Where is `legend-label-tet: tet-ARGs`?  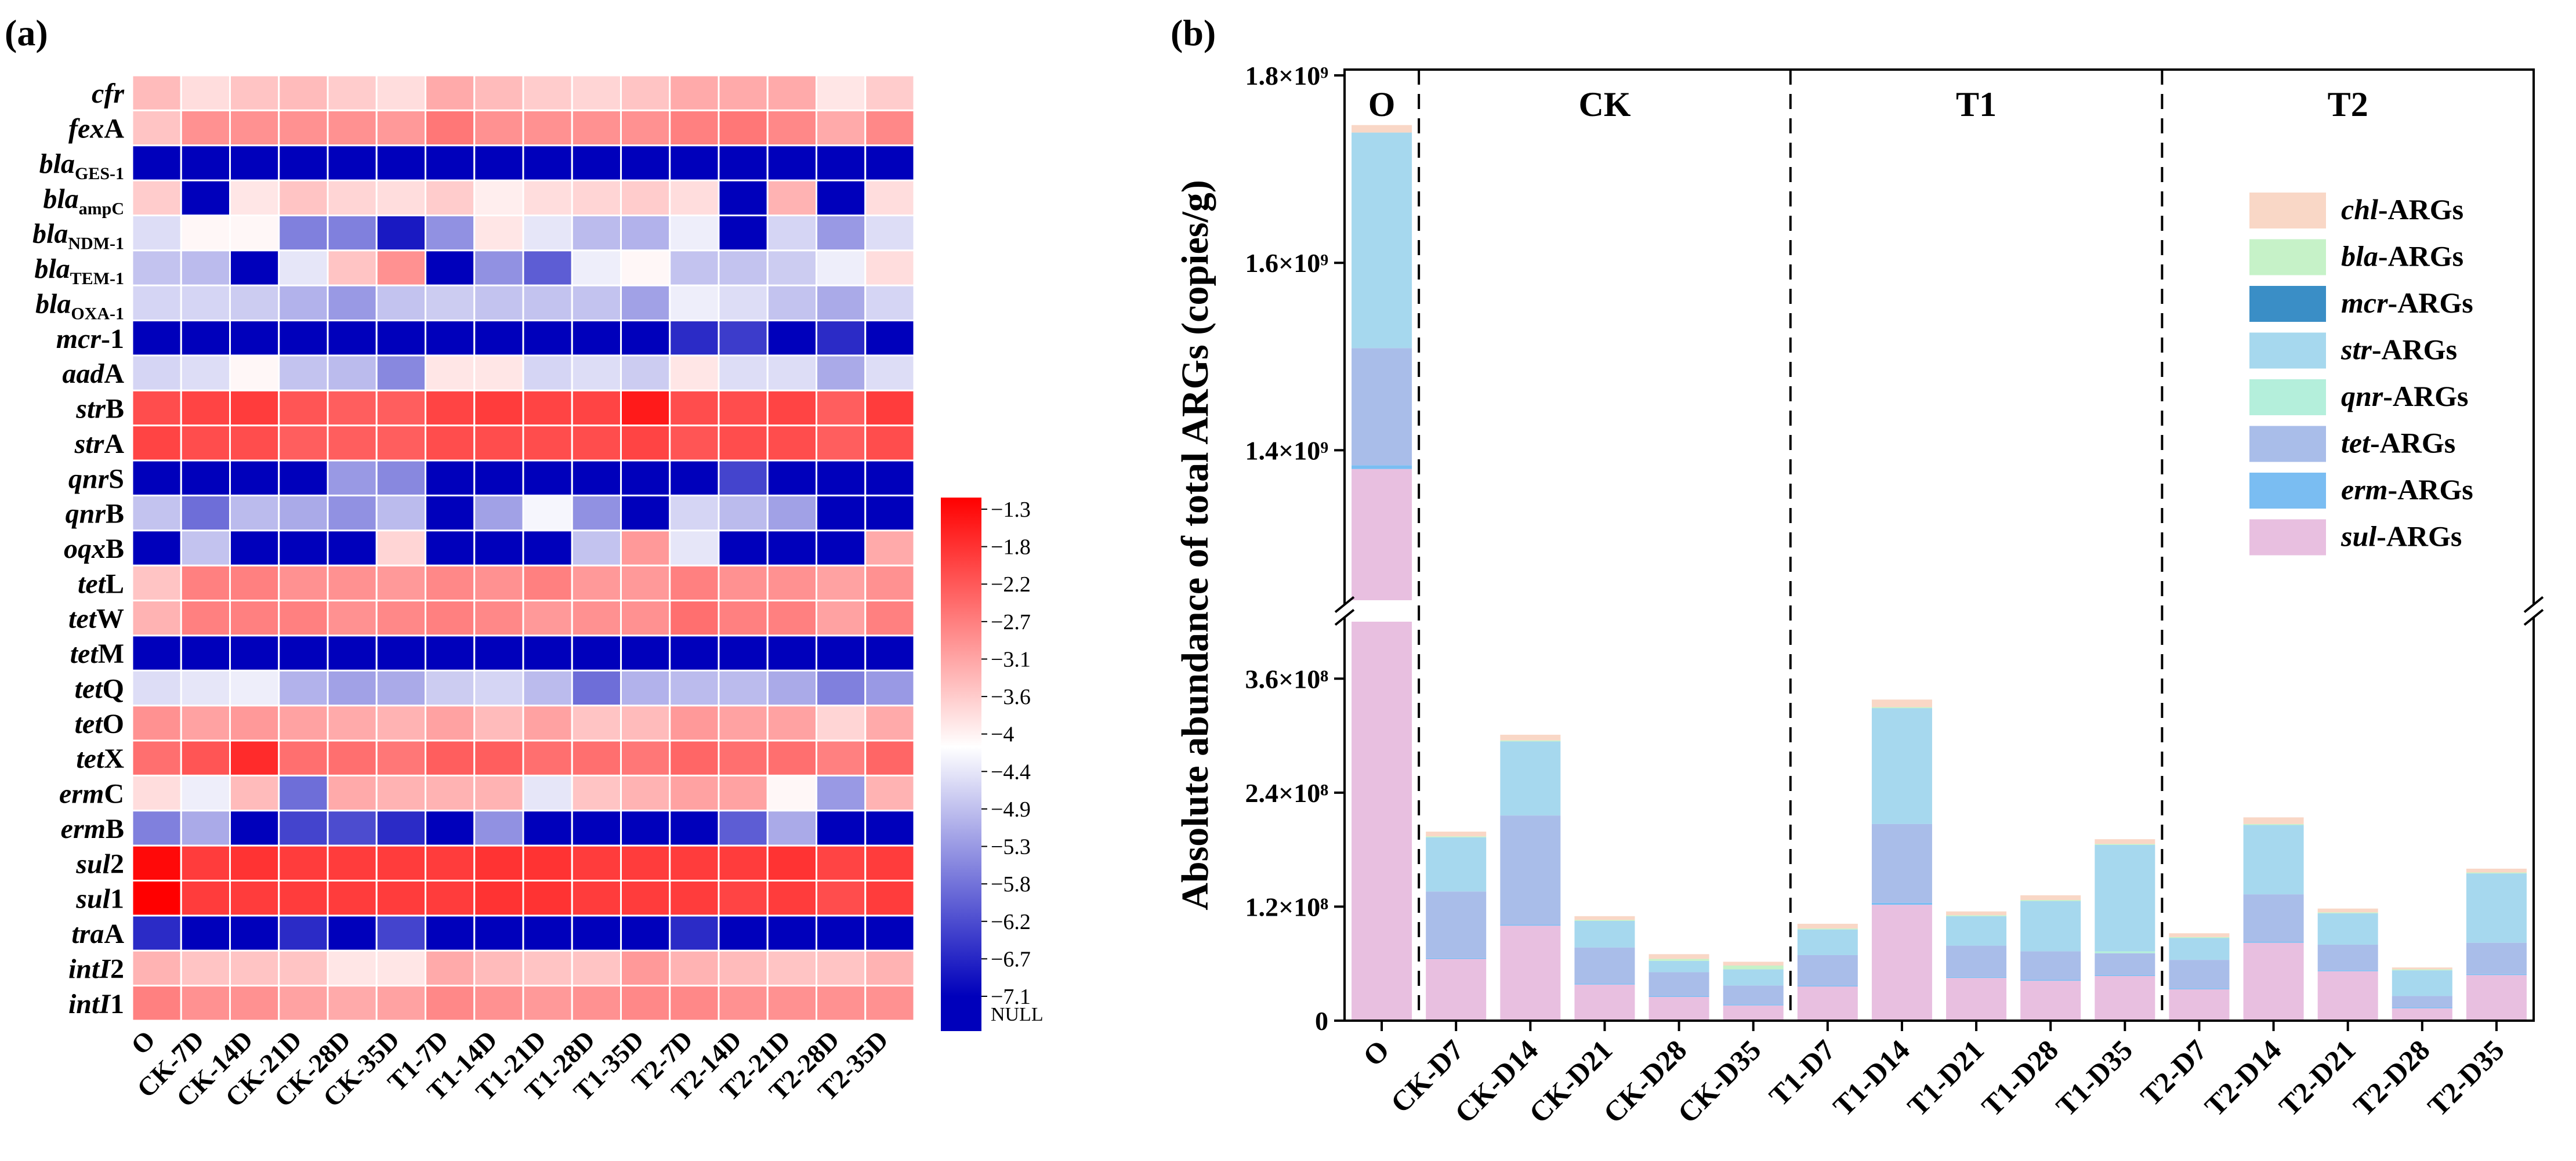
legend-label-tet: tet-ARGs is located at coordinates (2398, 443).